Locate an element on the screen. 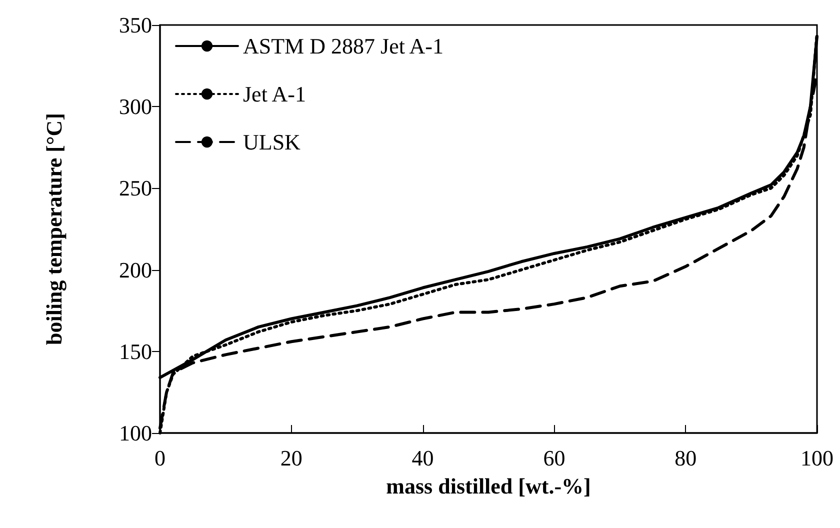  x-tick-label: 20 is located at coordinates (291, 458).